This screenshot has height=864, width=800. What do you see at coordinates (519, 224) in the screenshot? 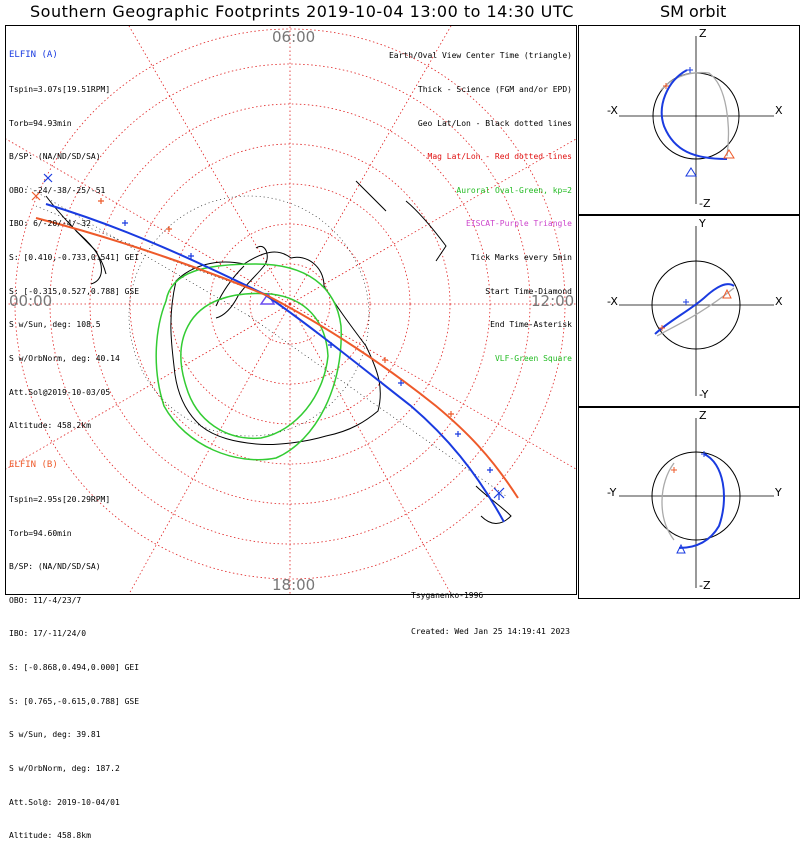
I see `legend-item: EISCAT-Purple Triangle` at bounding box center [519, 224].